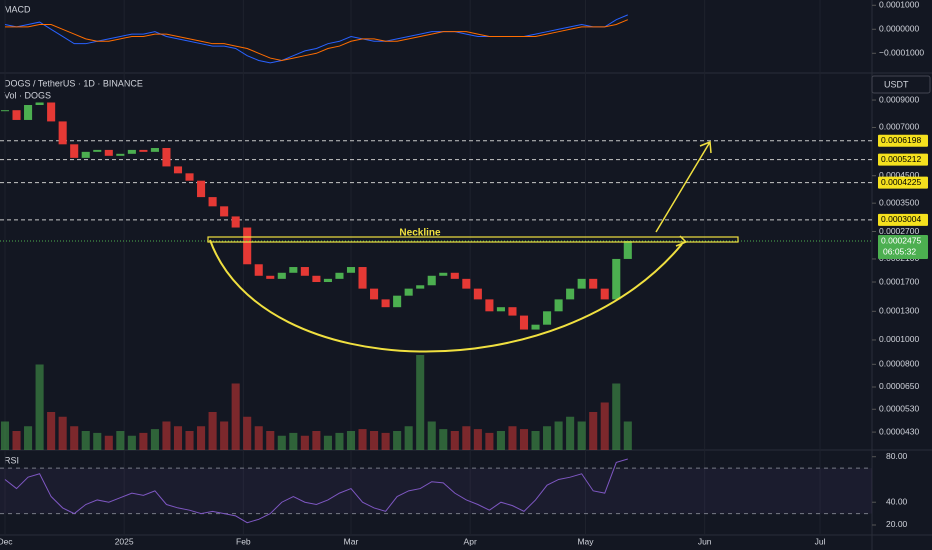 The width and height of the screenshot is (932, 550). What do you see at coordinates (585, 541) in the screenshot?
I see `x-tick-label: May` at bounding box center [585, 541].